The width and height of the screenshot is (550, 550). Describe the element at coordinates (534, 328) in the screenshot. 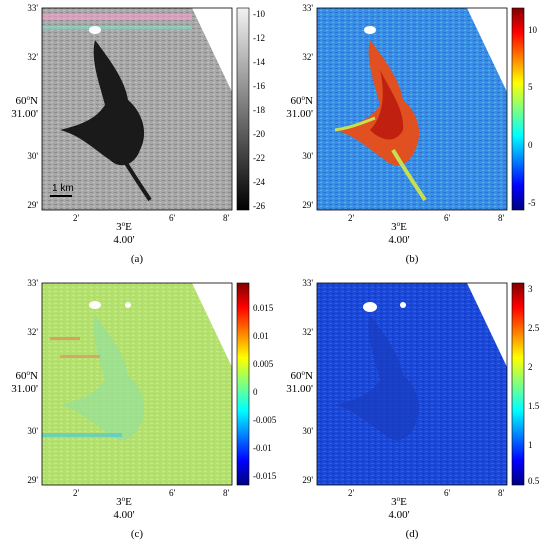

I see `colorbar-tick: 2.5` at that location.